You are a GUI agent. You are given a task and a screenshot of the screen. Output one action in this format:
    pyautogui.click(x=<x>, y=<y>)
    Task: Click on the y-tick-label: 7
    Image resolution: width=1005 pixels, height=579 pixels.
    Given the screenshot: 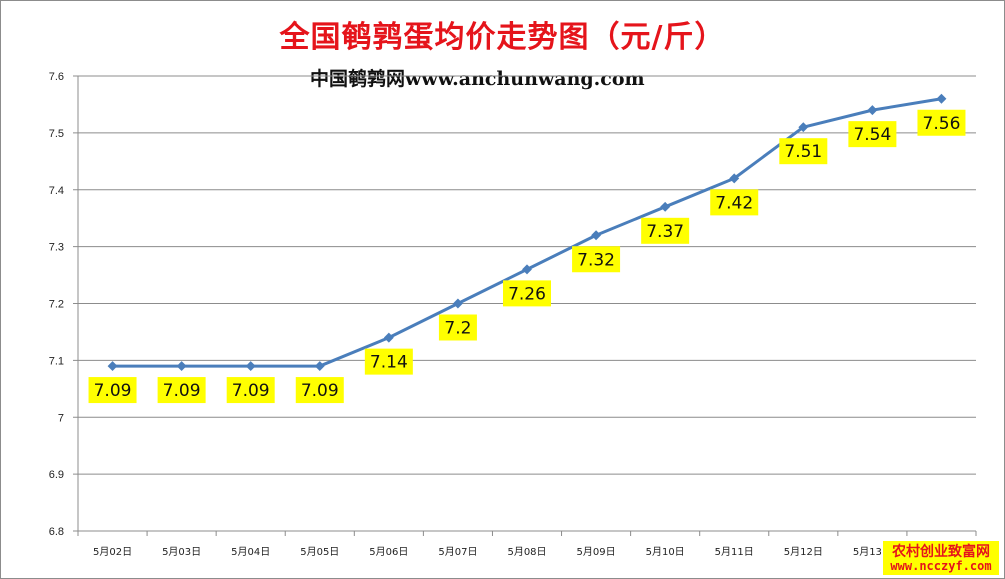 What is the action you would take?
    pyautogui.click(x=61, y=418)
    